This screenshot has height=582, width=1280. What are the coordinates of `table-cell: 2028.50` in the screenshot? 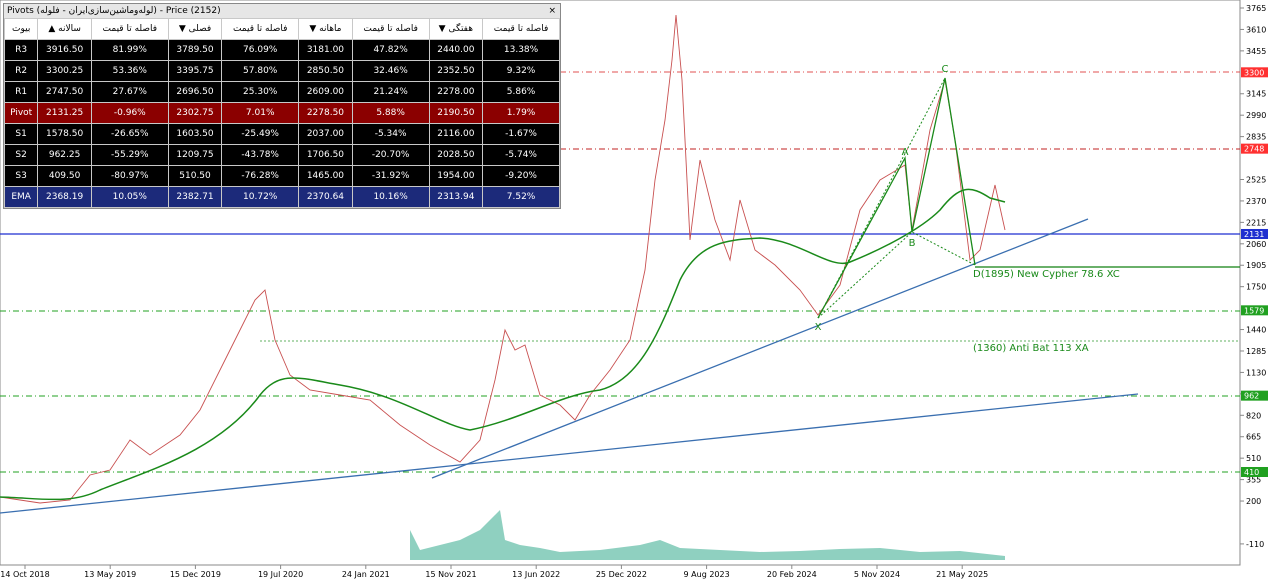 It's located at (456, 155).